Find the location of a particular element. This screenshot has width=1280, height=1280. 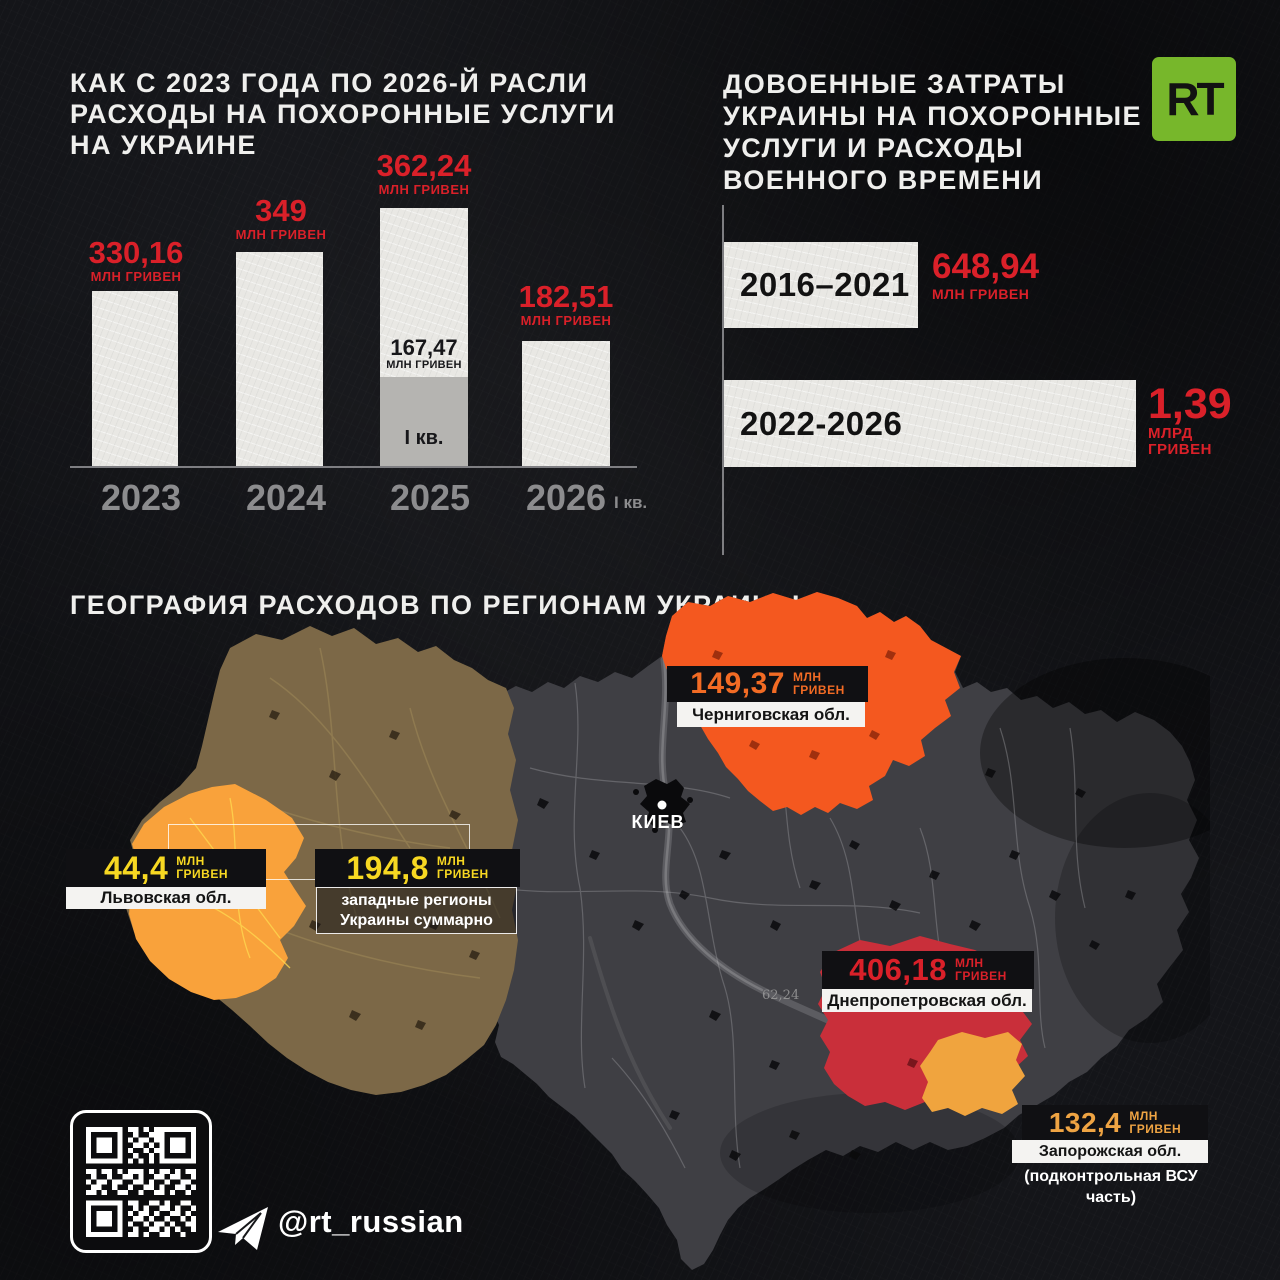

callout-region-name: Запорожская обл. is located at coordinates (1110, 1151).